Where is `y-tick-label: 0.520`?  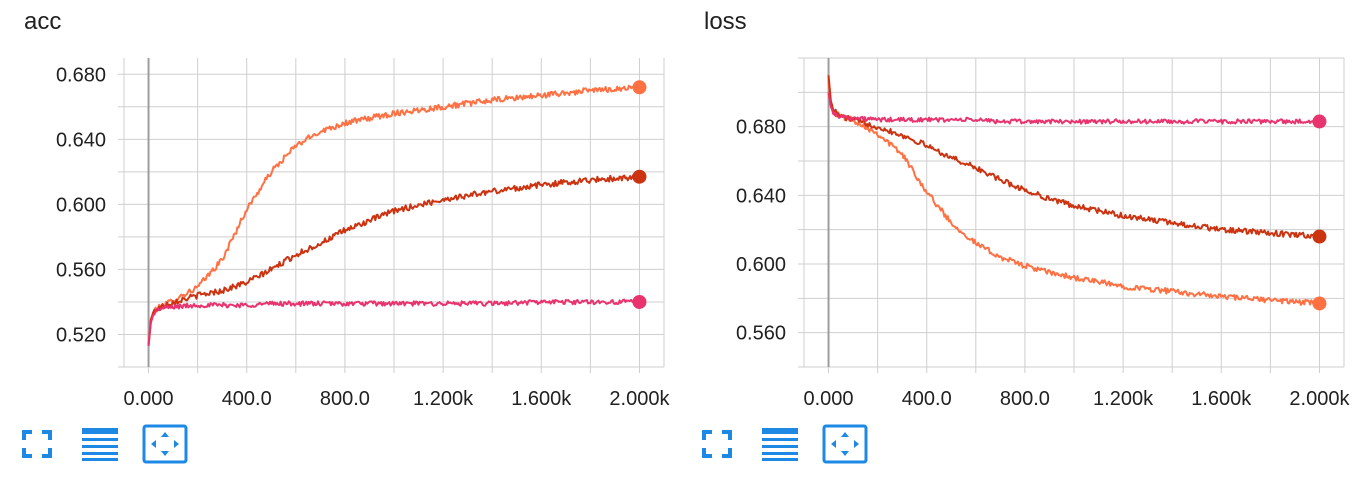
y-tick-label: 0.520 is located at coordinates (81, 335).